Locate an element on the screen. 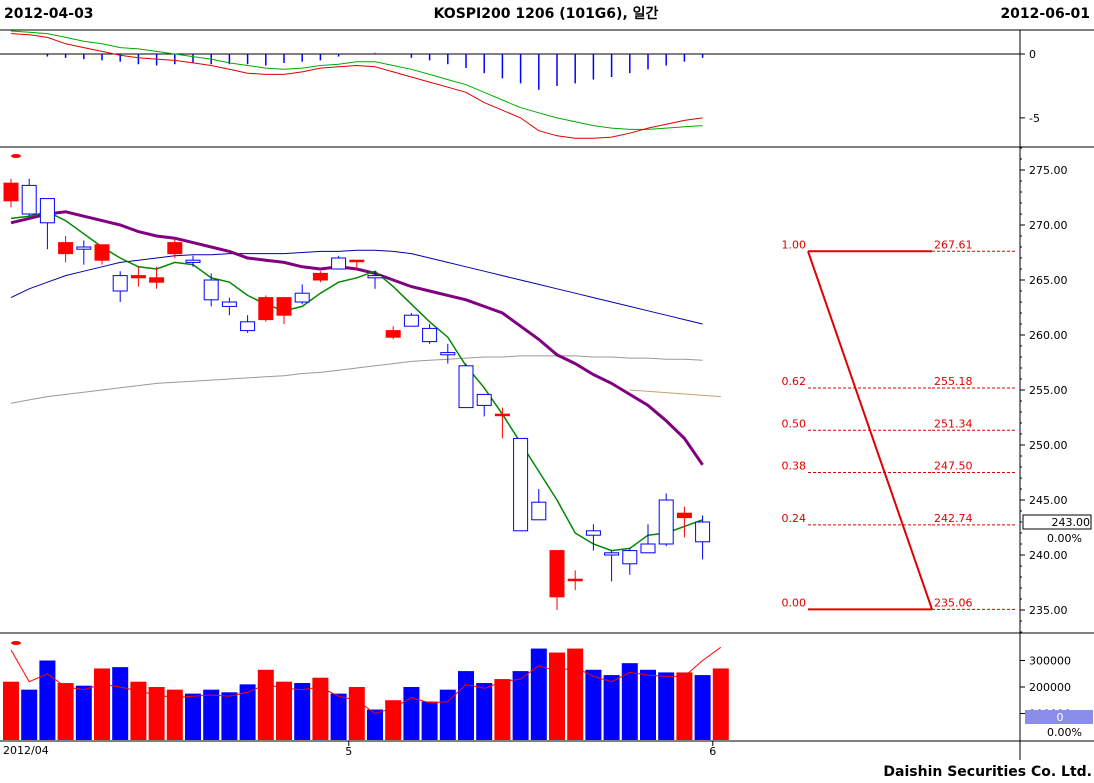 The height and width of the screenshot is (783, 1094). ma120-line is located at coordinates (356, 379).